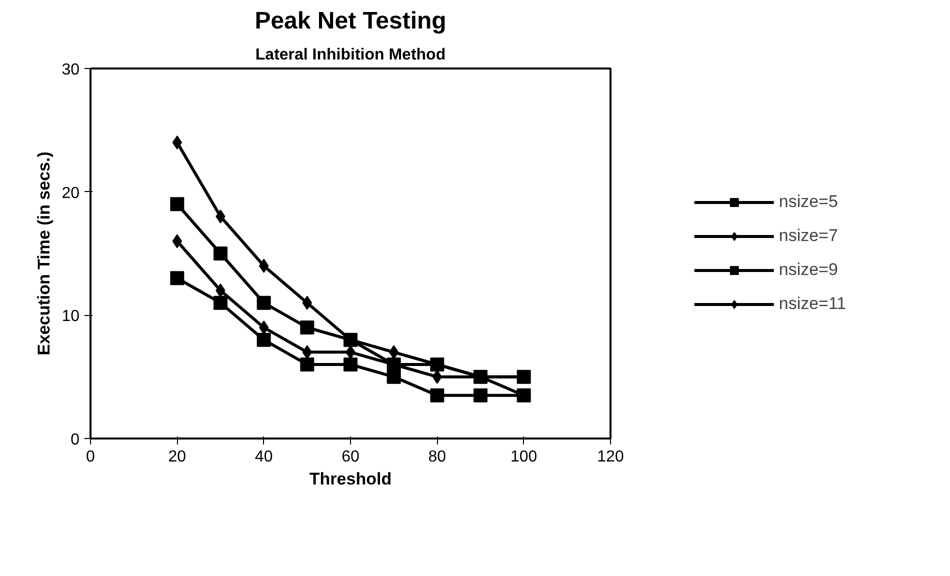 This screenshot has width=950, height=576. What do you see at coordinates (177, 457) in the screenshot?
I see `x-tick-label: 20` at bounding box center [177, 457].